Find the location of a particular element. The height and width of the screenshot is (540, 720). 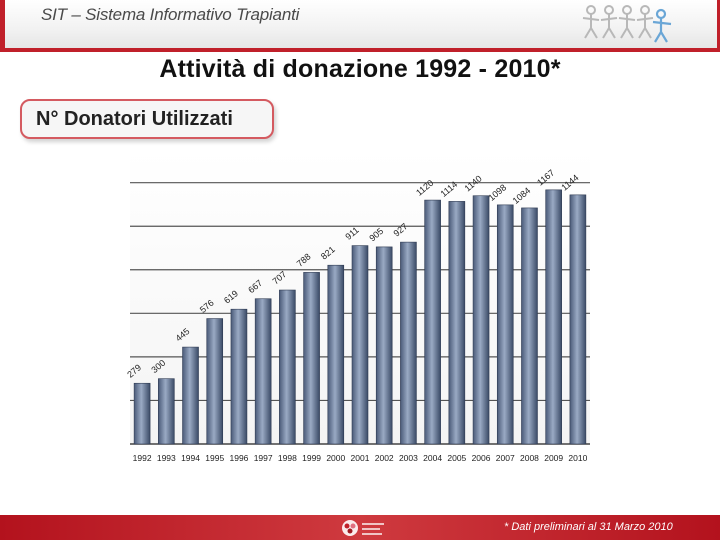

bar-2005 is located at coordinates (457, 323).